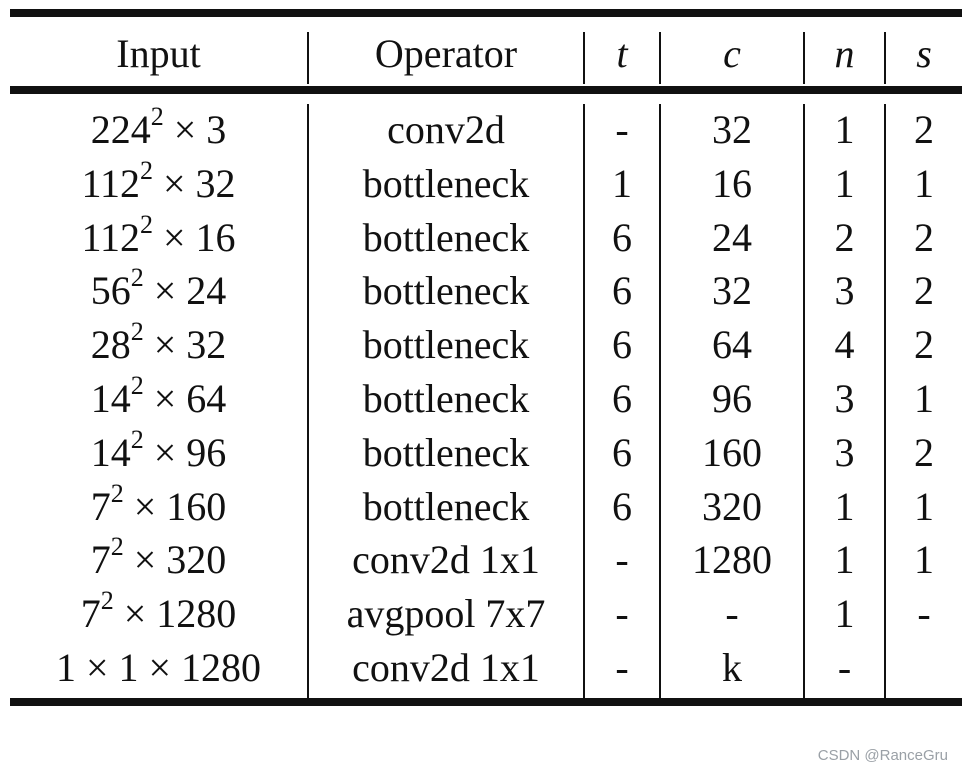 The image size is (968, 770). Describe the element at coordinates (175, 559) in the screenshot. I see `input-rest: × 320` at that location.